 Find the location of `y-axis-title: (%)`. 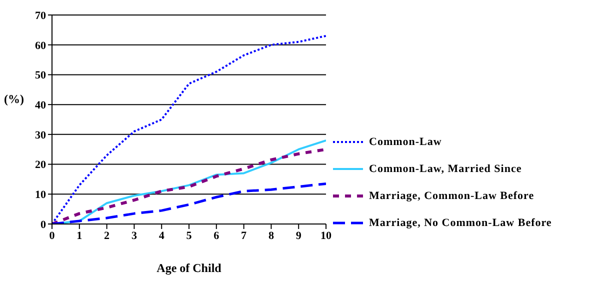

y-axis-title: (%) is located at coordinates (14, 99).